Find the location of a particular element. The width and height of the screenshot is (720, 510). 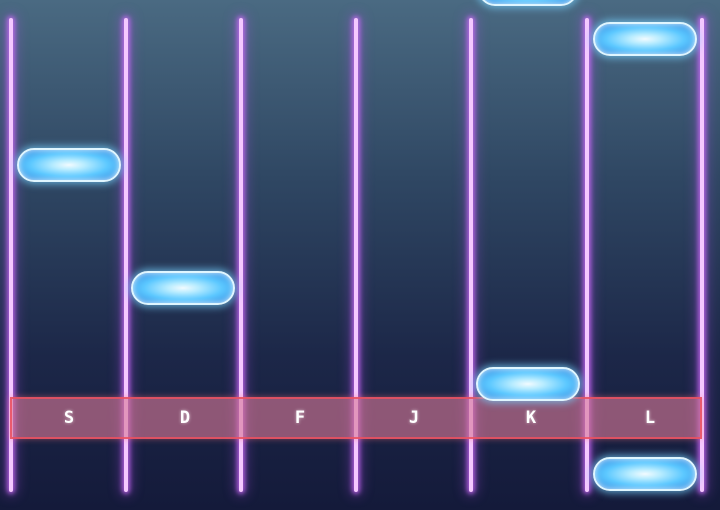

lane-key-s: S is located at coordinates (69, 418).